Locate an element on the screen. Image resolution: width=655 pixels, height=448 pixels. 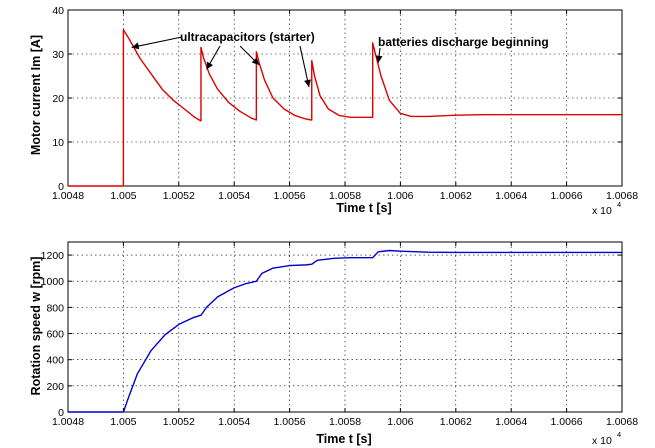
annotation-arrow-line is located at coordinates (157, 42).